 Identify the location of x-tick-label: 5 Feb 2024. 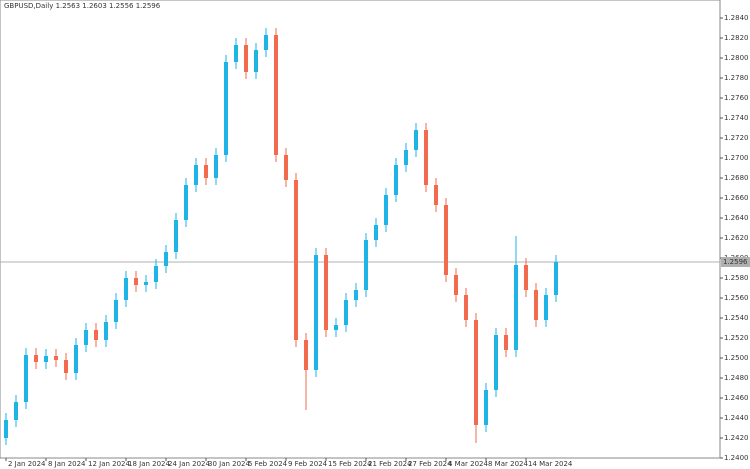
(268, 464).